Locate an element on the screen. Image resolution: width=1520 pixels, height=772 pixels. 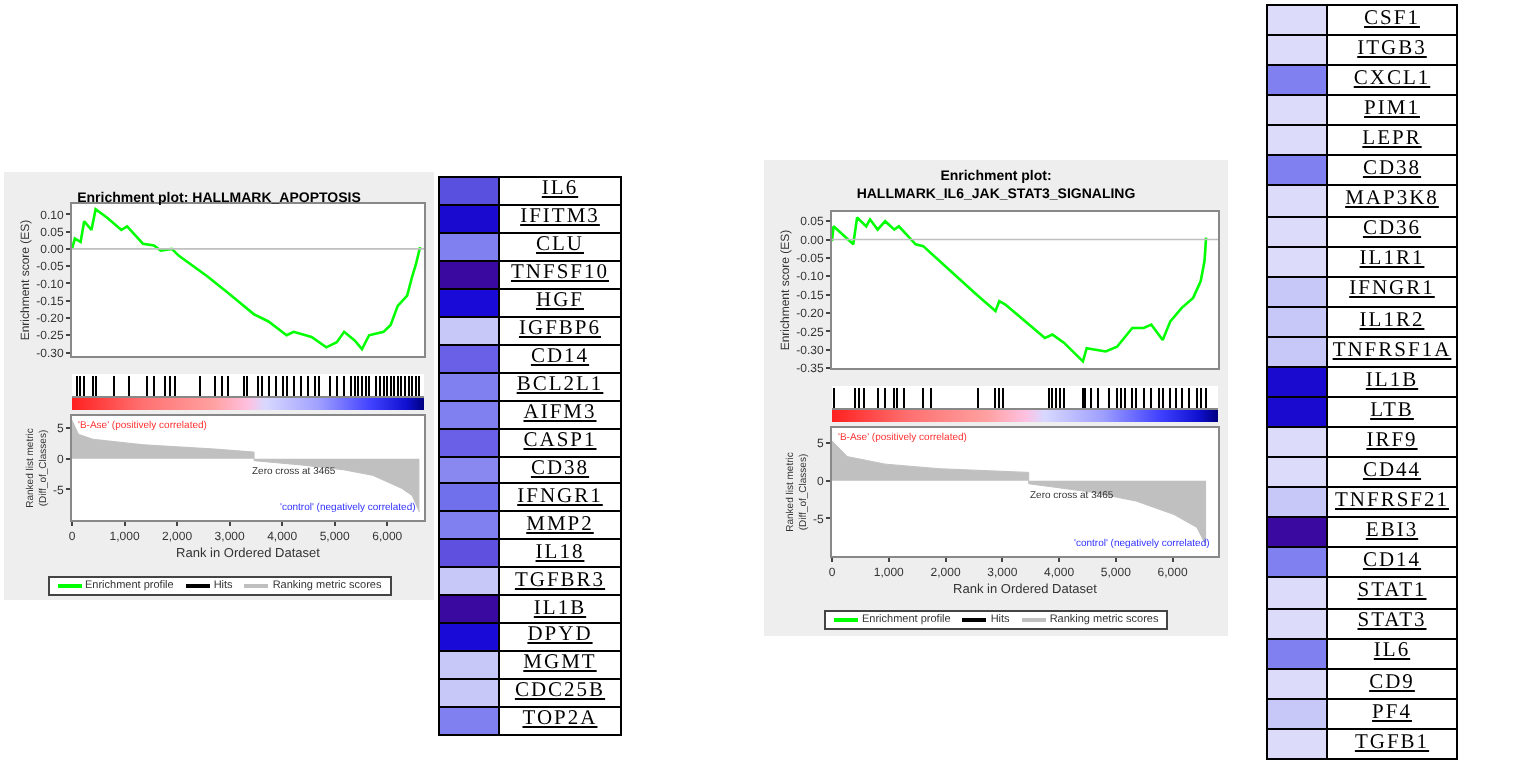
category-label: PIM1 is located at coordinates (1392, 110).